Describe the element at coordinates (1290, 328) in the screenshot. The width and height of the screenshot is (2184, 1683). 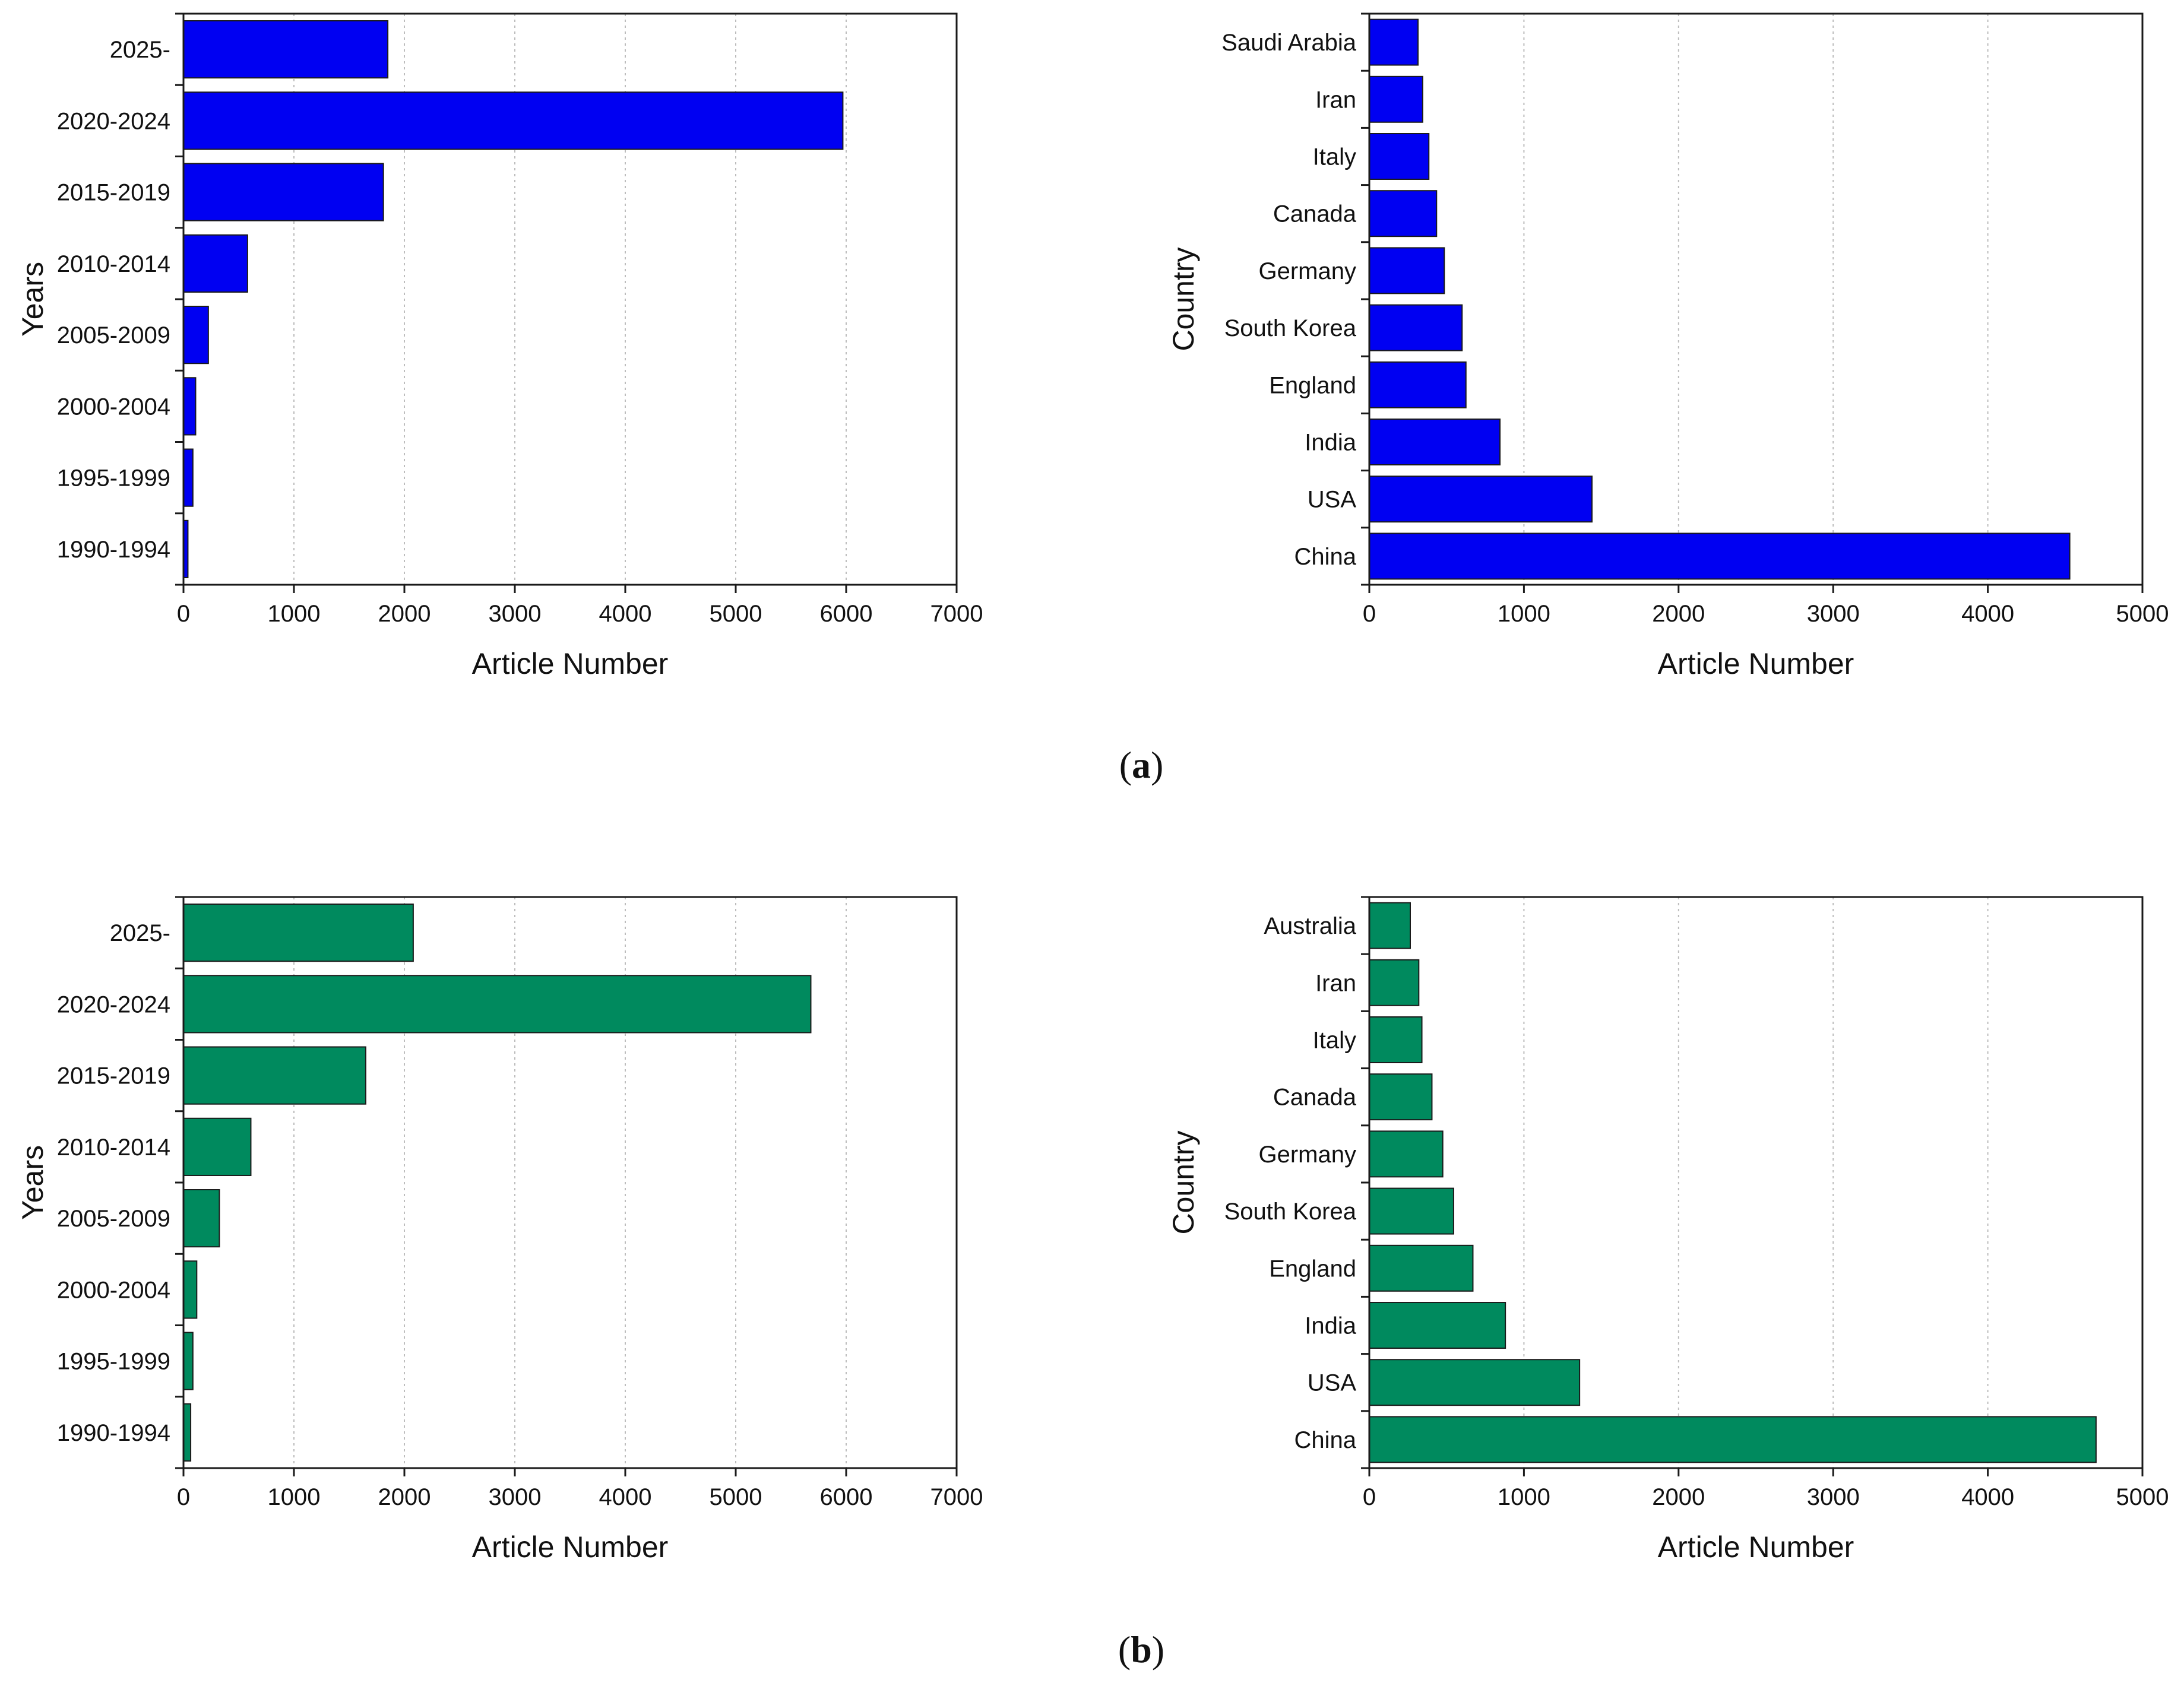
I see `y-tick-label: South Korea` at that location.